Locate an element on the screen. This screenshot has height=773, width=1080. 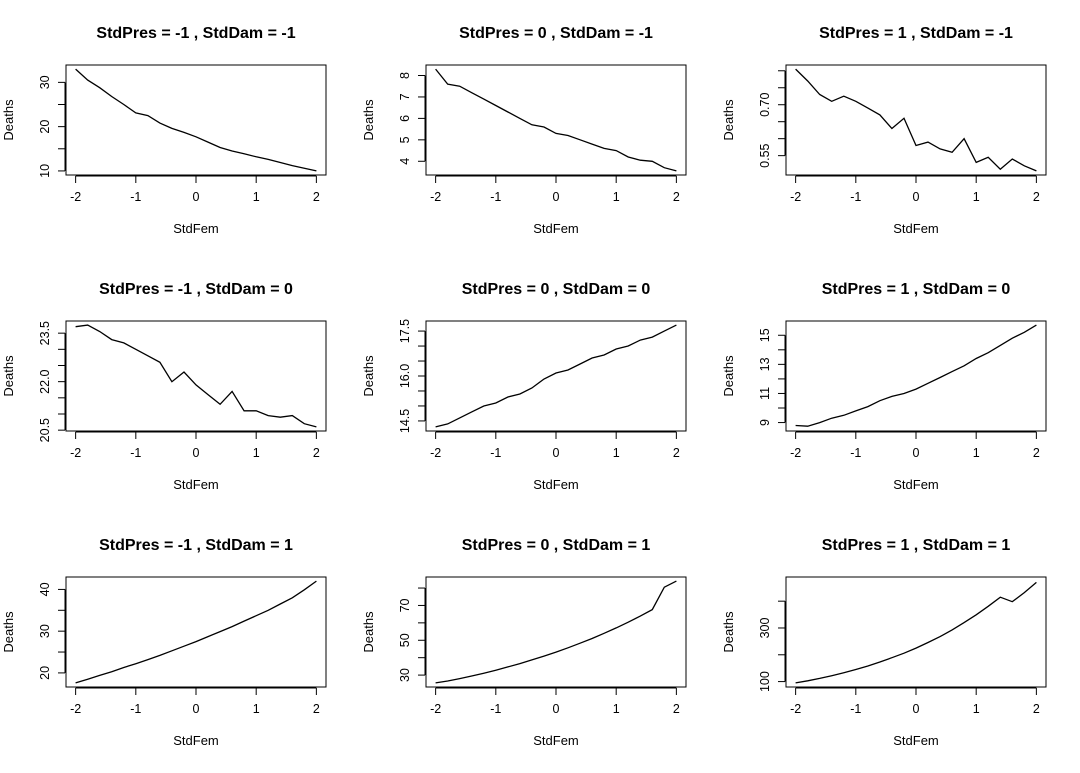
y-tick-label: 9 is located at coordinates (765, 422).